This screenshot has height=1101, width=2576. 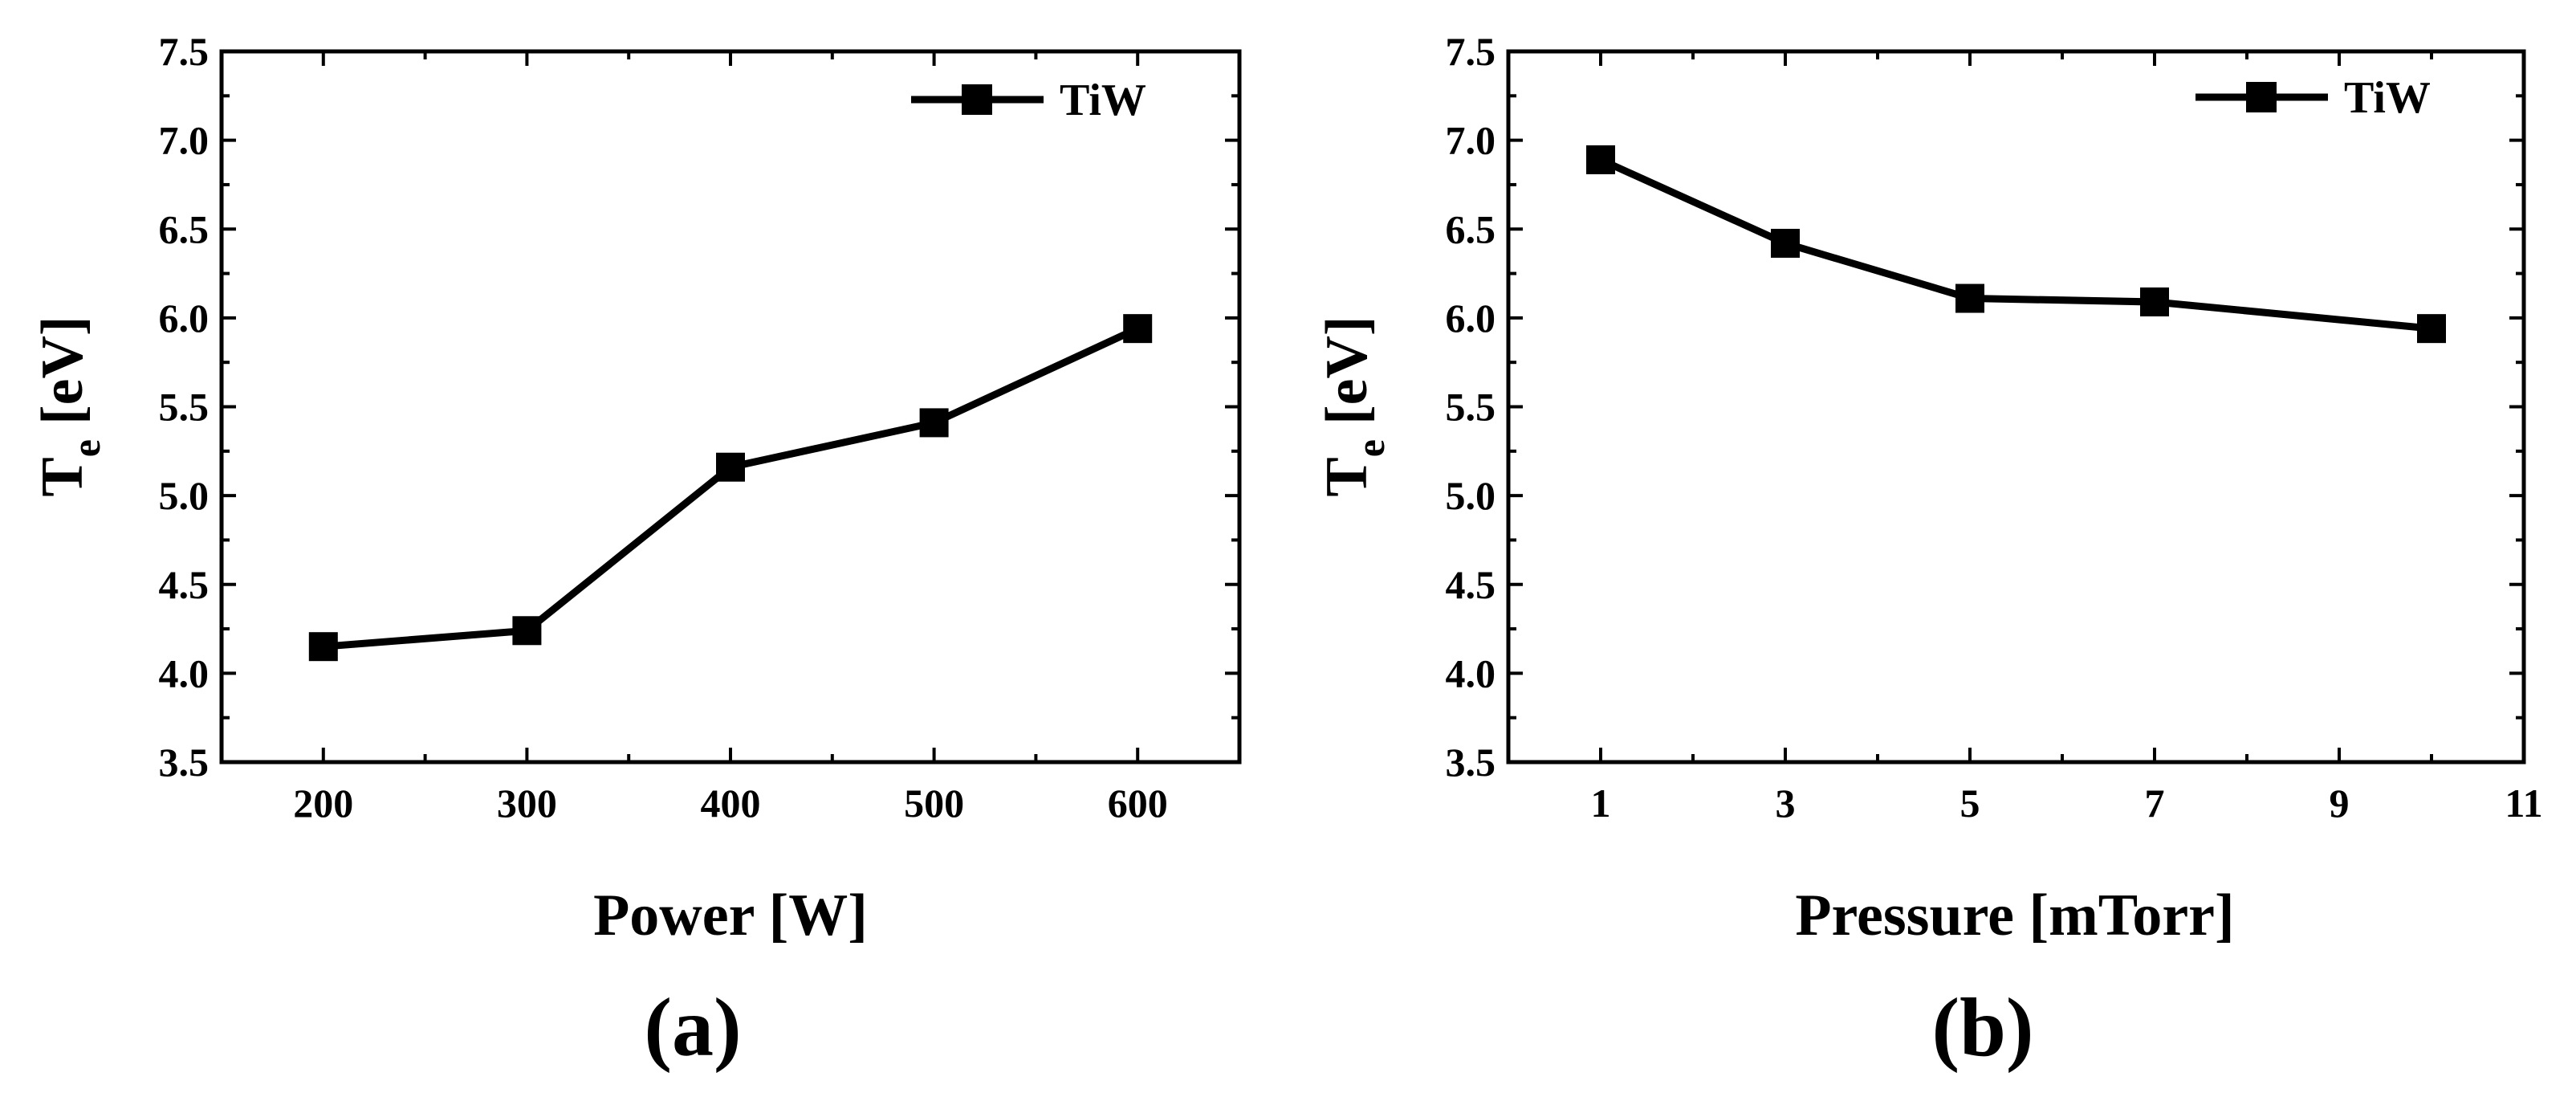 What do you see at coordinates (1970, 803) in the screenshot?
I see `x-tick-label: 5` at bounding box center [1970, 803].